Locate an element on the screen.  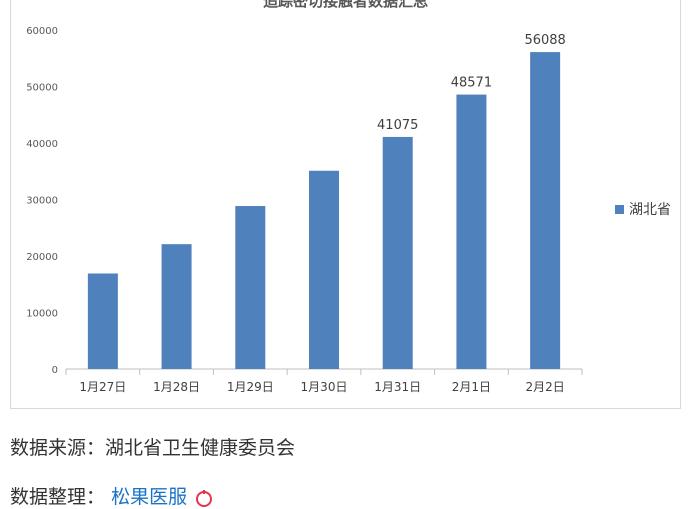
legend: 湖北省 is located at coordinates (643, 209).